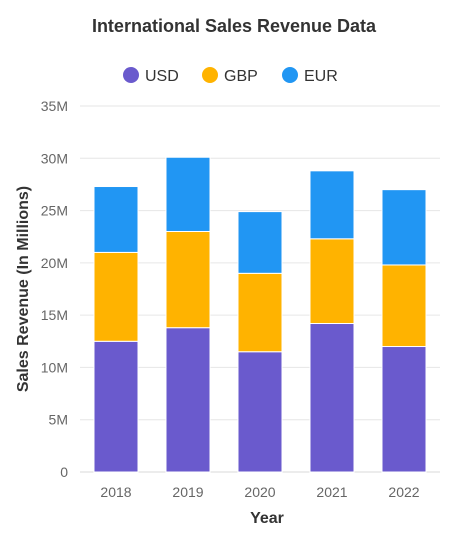 The height and width of the screenshot is (537, 474). Describe the element at coordinates (210, 75) in the screenshot. I see `legend-marker-gbp` at that location.